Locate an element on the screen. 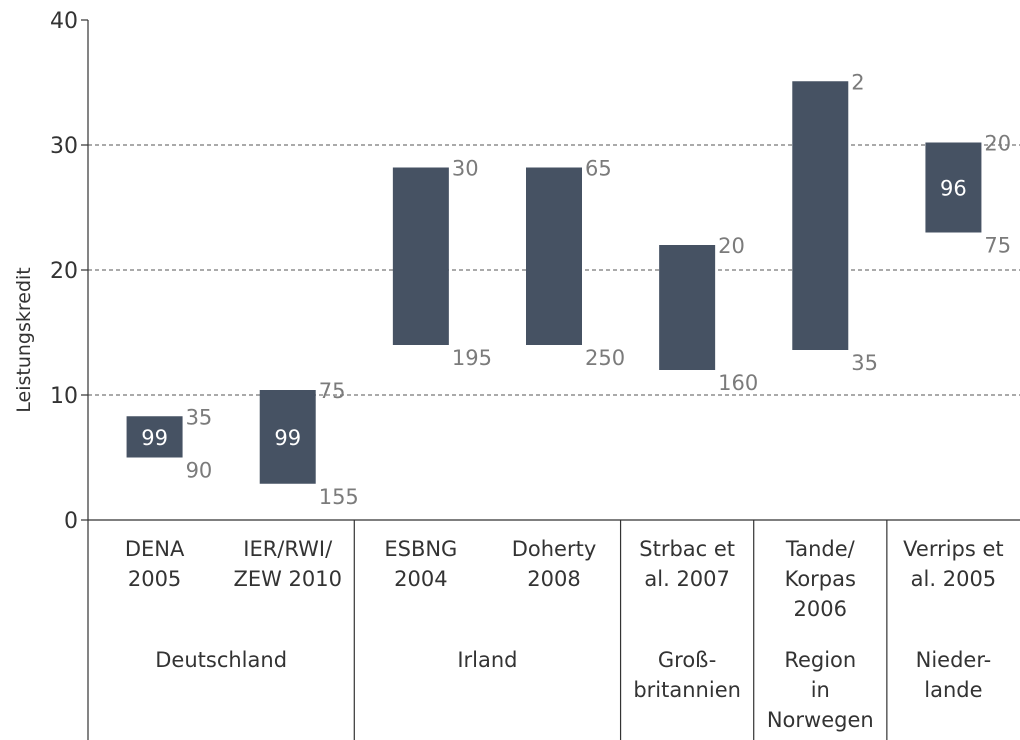 The width and height of the screenshot is (1020, 740). top-label: 65 is located at coordinates (598, 169).